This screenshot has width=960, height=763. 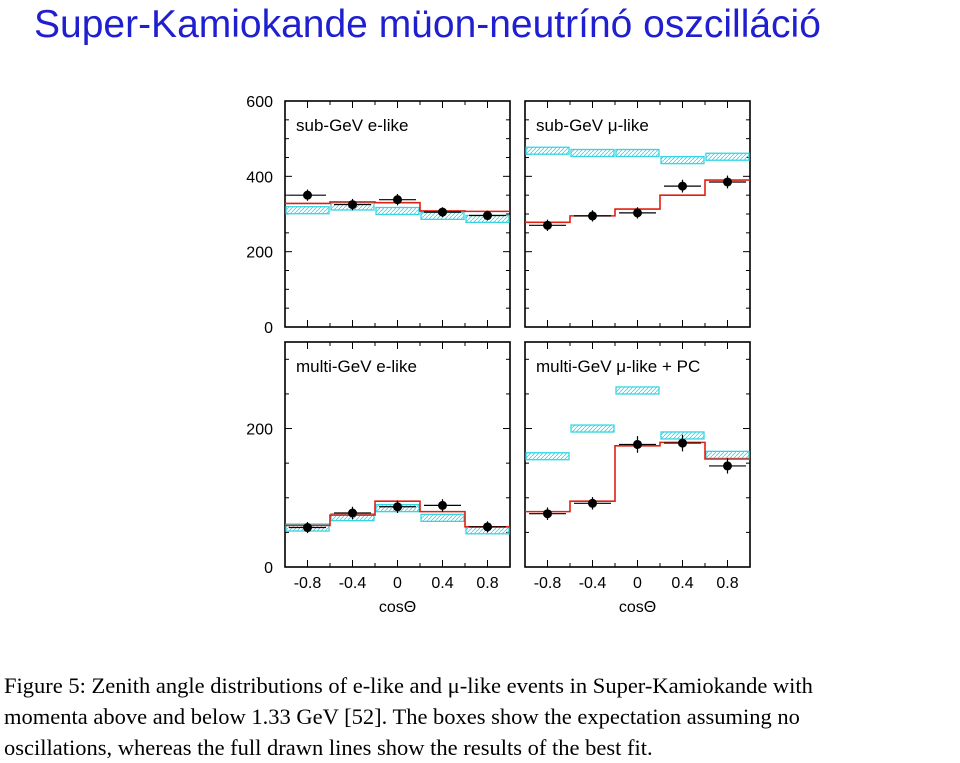 I want to click on panel-1-title: sub-GeV e-like, so click(x=352, y=125).